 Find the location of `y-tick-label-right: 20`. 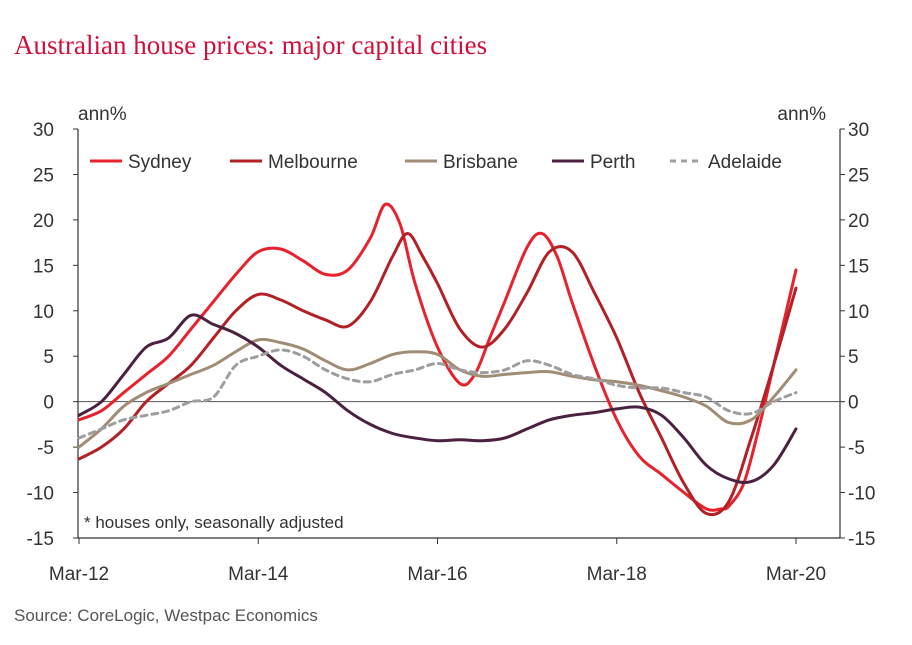

y-tick-label-right: 20 is located at coordinates (858, 221).